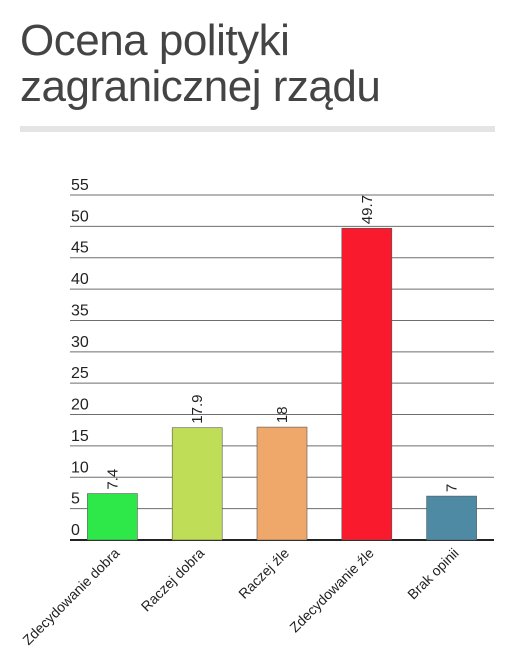 Image resolution: width=513 pixels, height=672 pixels. What do you see at coordinates (80, 342) in the screenshot?
I see `y-tick-label: 30` at bounding box center [80, 342].